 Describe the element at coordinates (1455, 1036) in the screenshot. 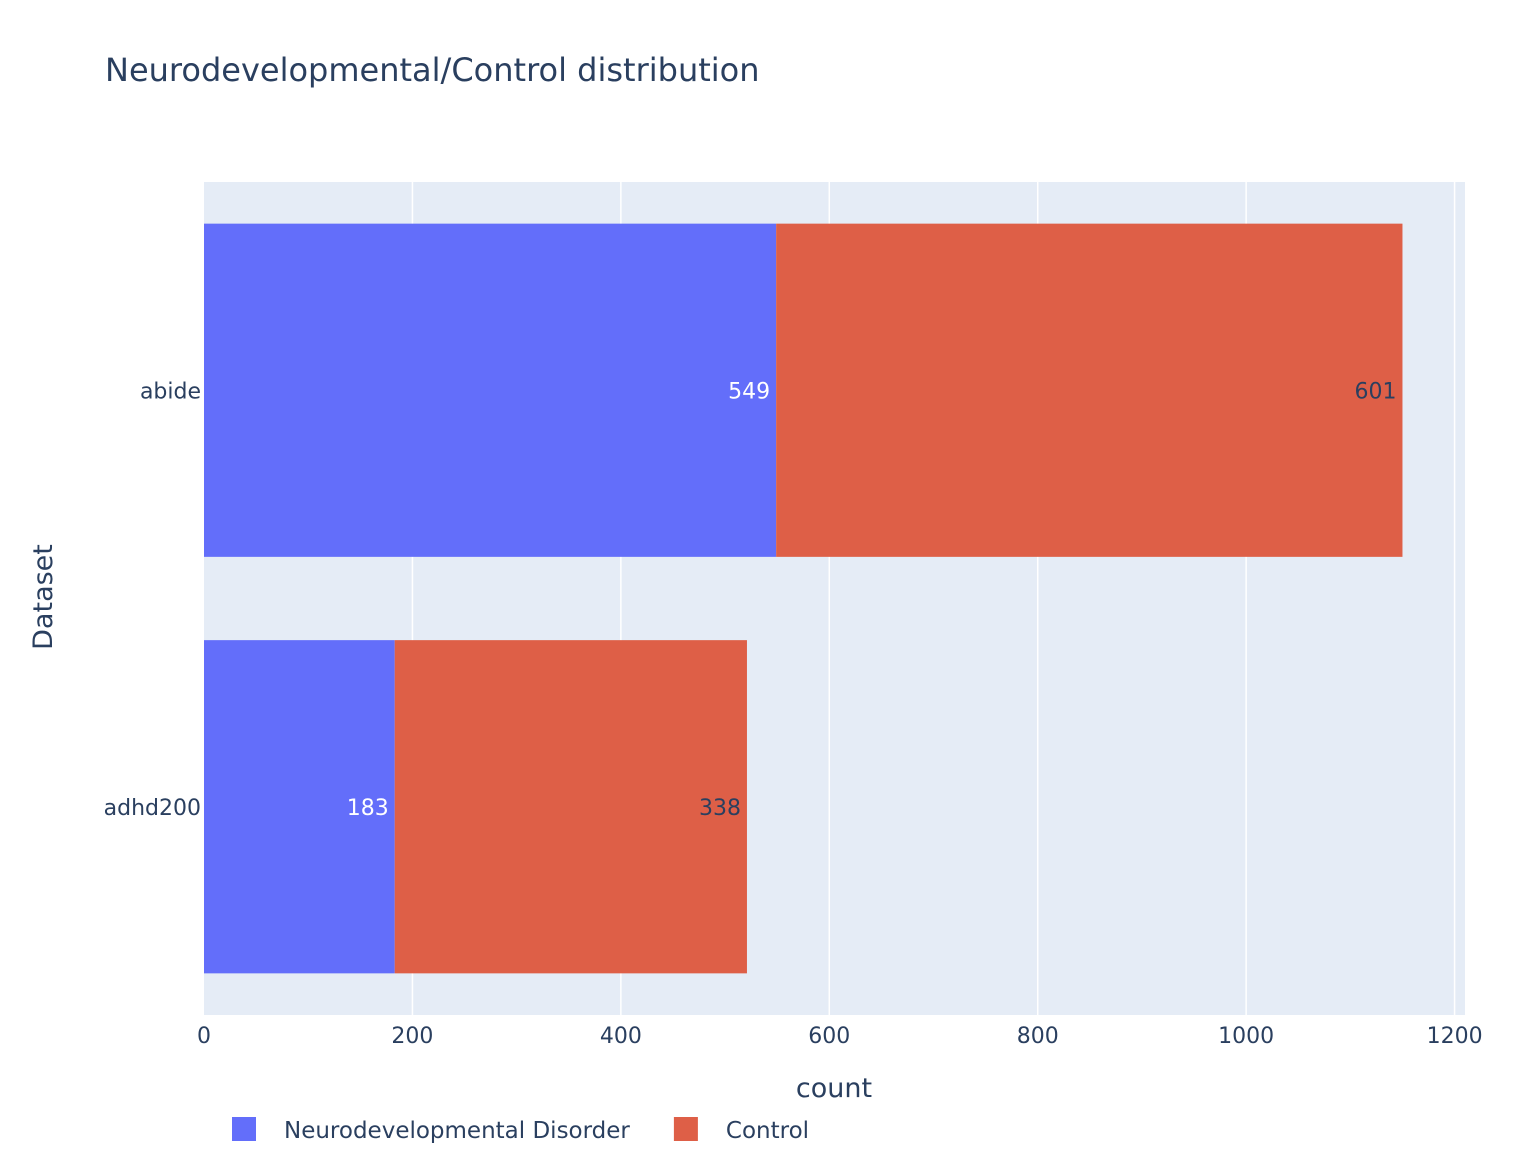

I see `x-tick-label-1200: 1200` at that location.